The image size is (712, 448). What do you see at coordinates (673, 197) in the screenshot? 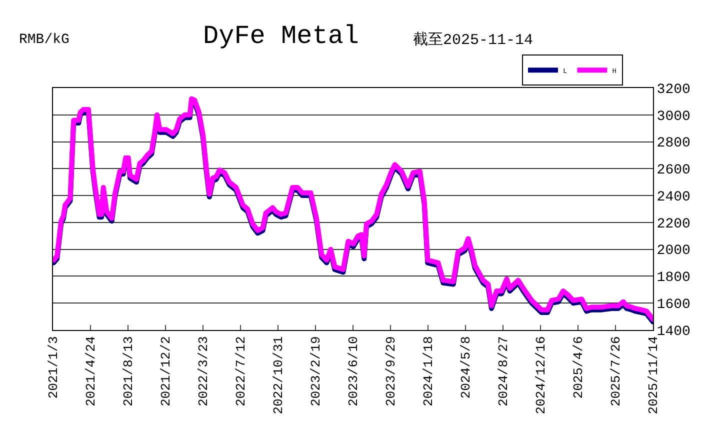
I see `y-tick-label: 2400` at bounding box center [673, 197].